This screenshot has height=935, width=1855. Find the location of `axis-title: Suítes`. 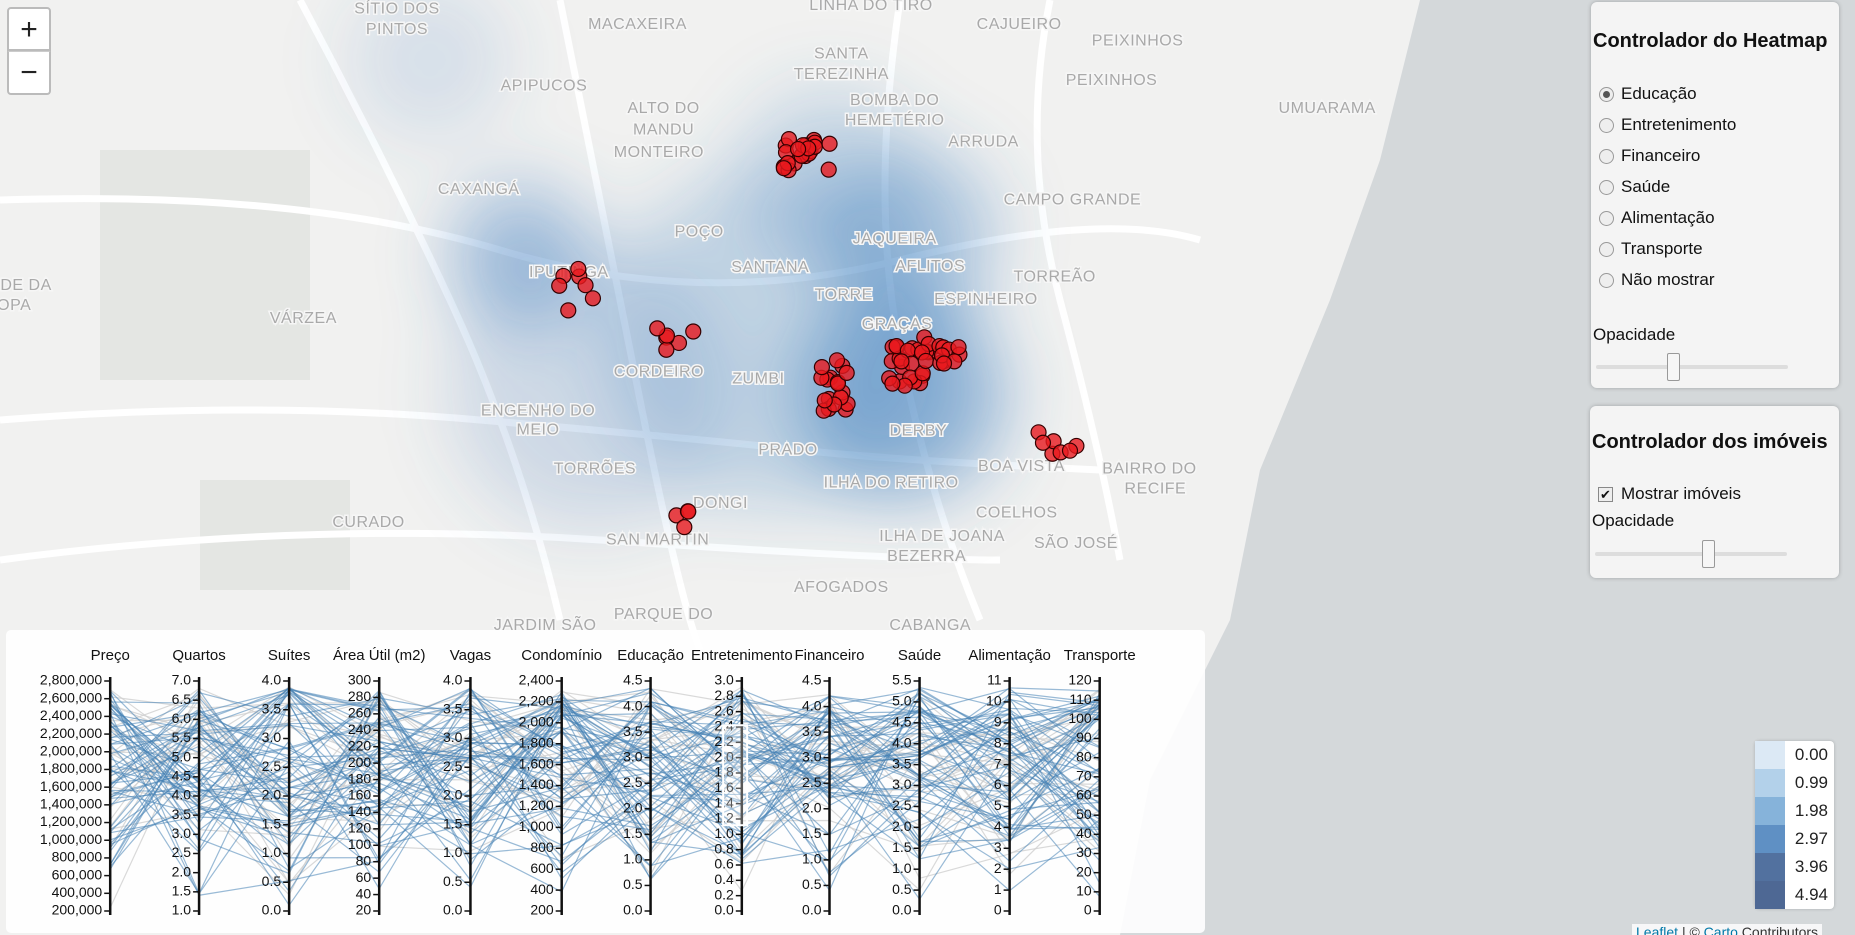

axis-title: Suítes is located at coordinates (289, 655).